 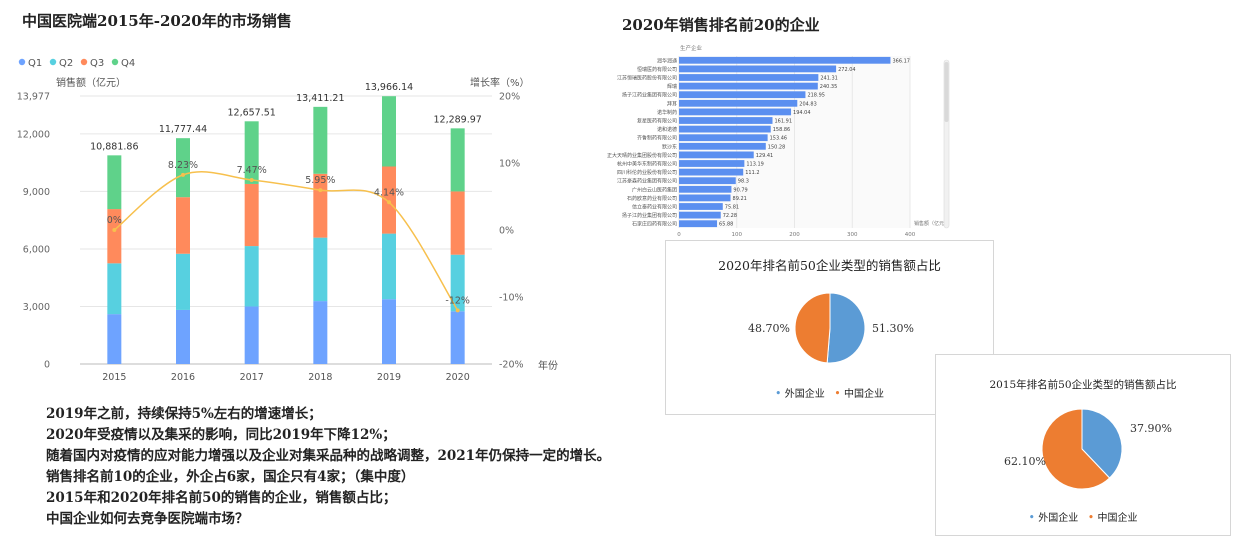 I want to click on bar-q1-2015, so click(x=114, y=339).